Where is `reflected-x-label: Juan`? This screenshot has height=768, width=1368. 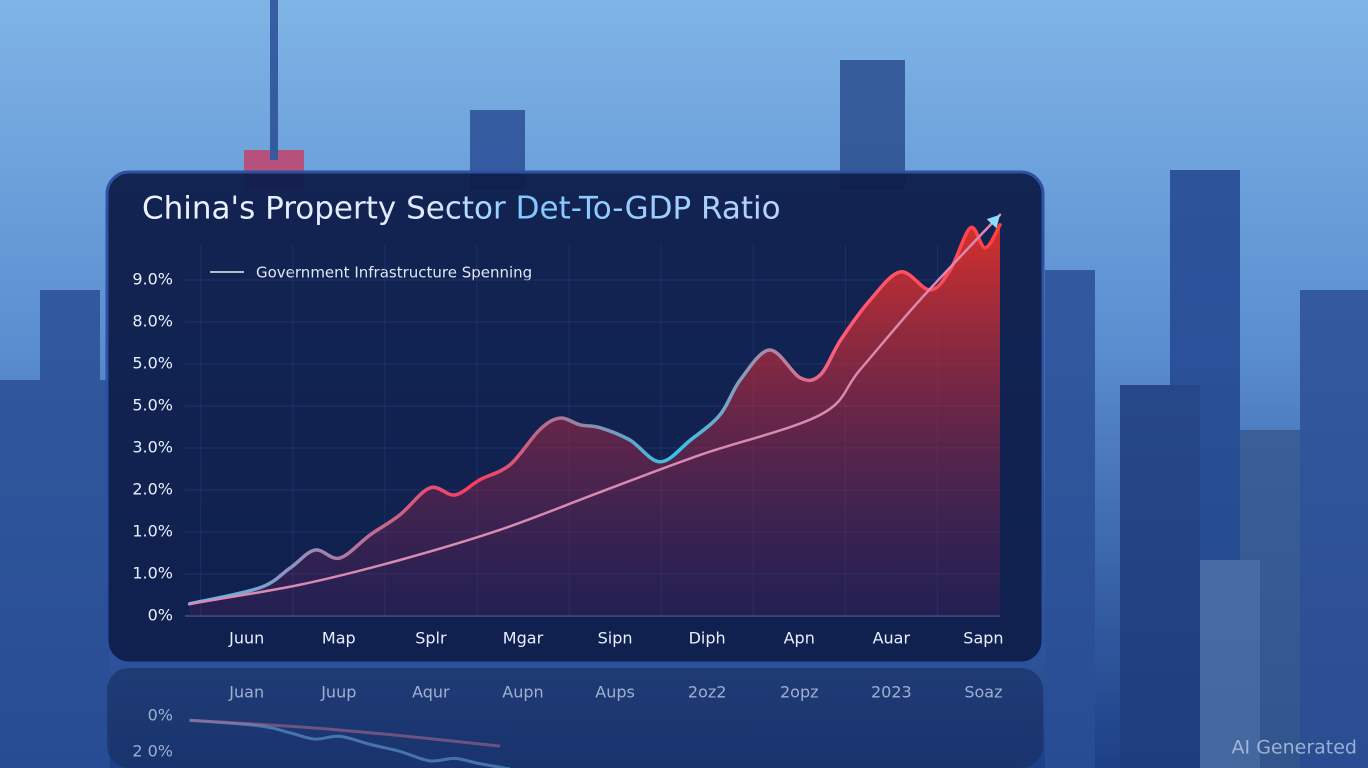 reflected-x-label: Juan is located at coordinates (246, 692).